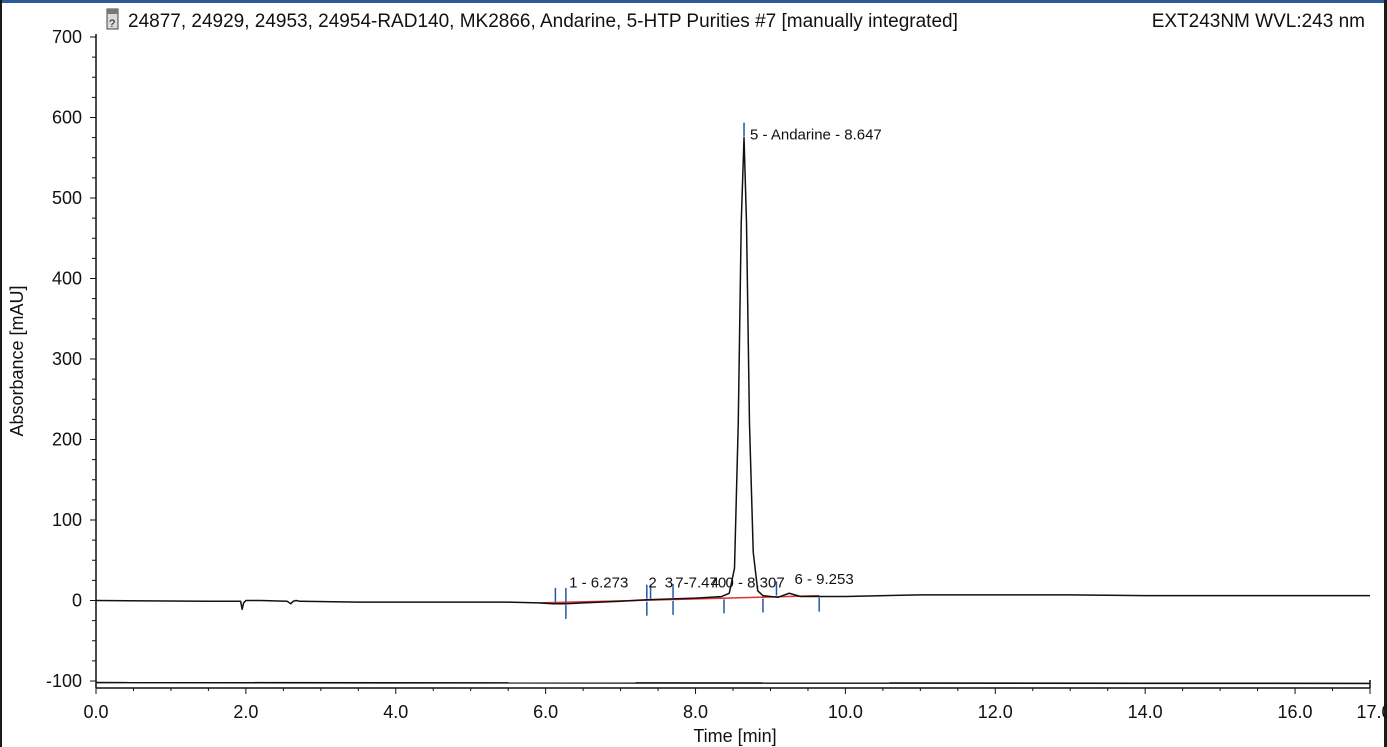 This screenshot has width=1387, height=747. What do you see at coordinates (816, 135) in the screenshot?
I see `main-peak-label: 5 - Andarine - 8.647` at bounding box center [816, 135].